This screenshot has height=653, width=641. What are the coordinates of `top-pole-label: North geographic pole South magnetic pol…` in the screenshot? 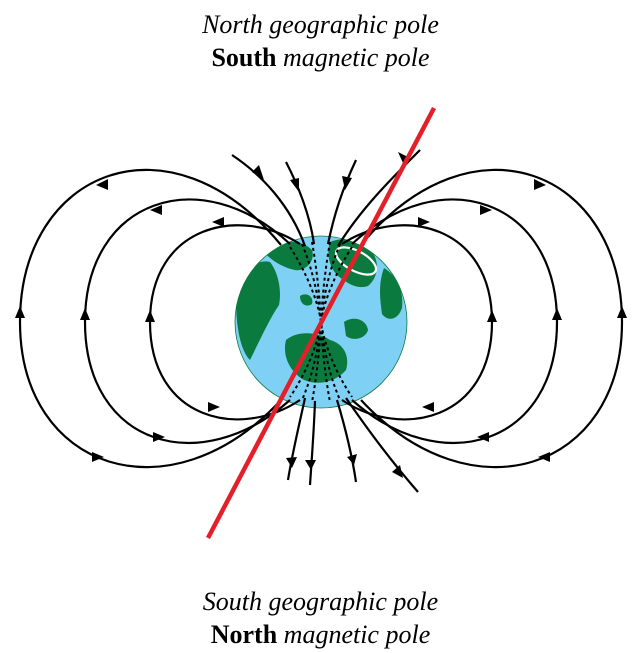 It's located at (320, 41).